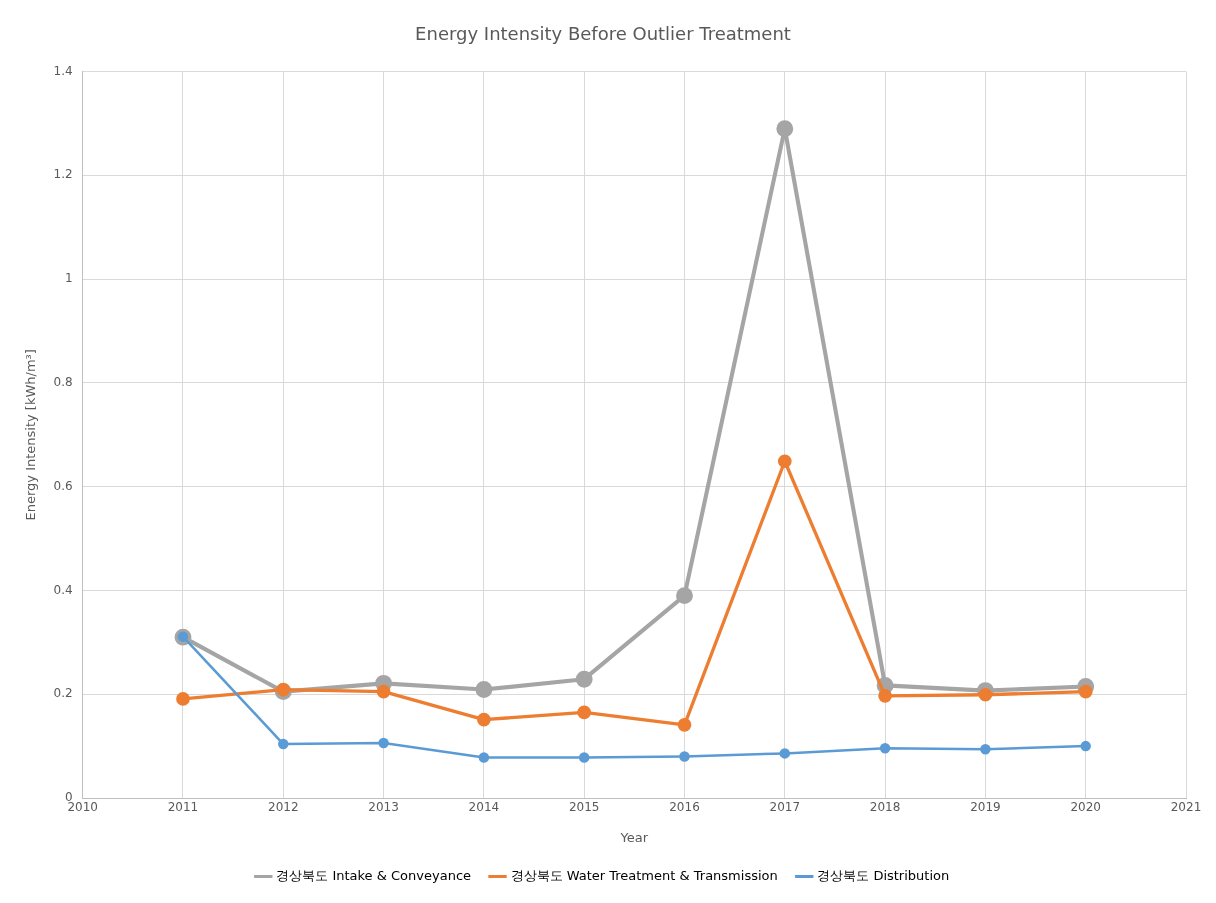  I want to click on y-tick-label: 0.8, so click(63, 382).